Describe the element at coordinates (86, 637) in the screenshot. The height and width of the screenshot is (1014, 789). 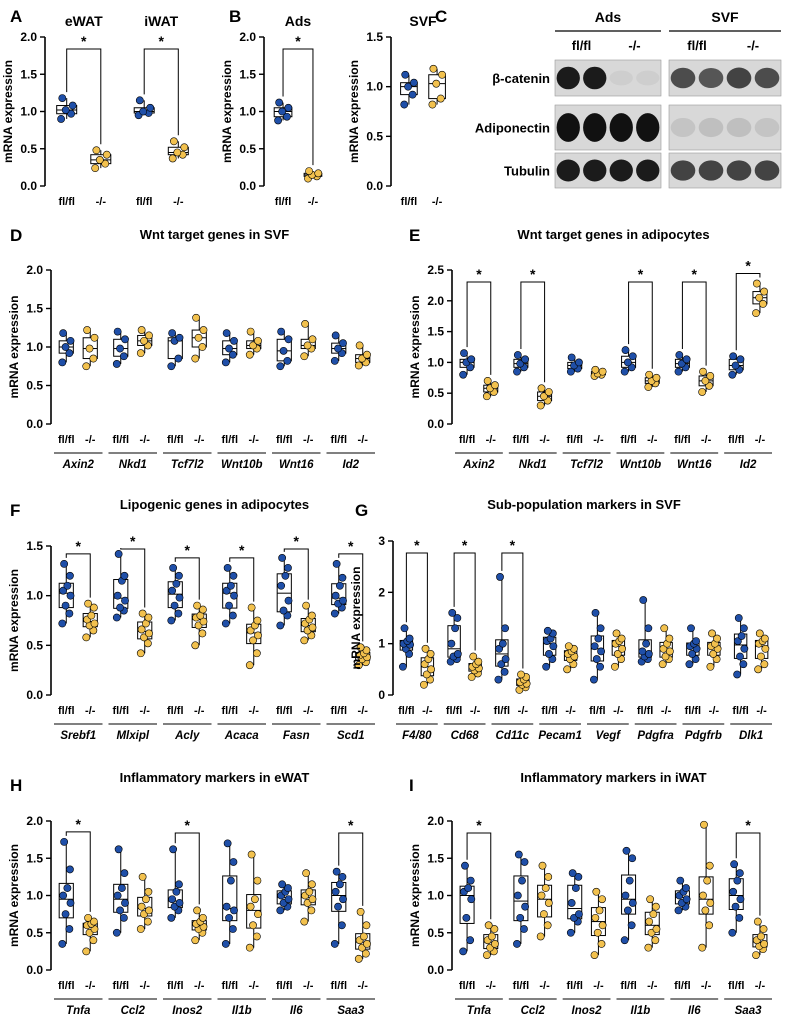
I see `panel-F-5-srebf1-ko-point` at that location.